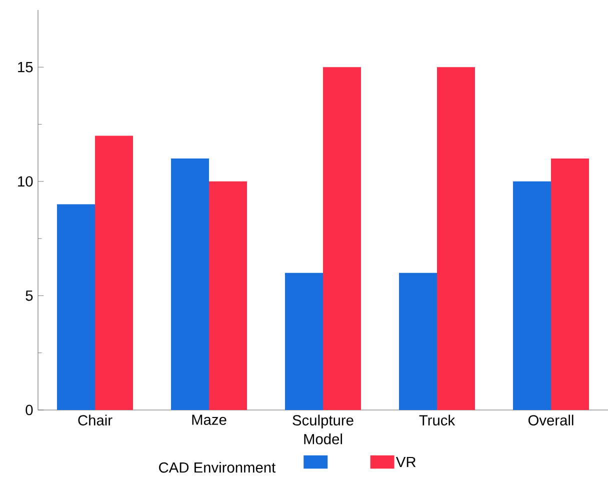 The width and height of the screenshot is (608, 484). What do you see at coordinates (551, 420) in the screenshot?
I see `x-tick-label: Overall` at bounding box center [551, 420].